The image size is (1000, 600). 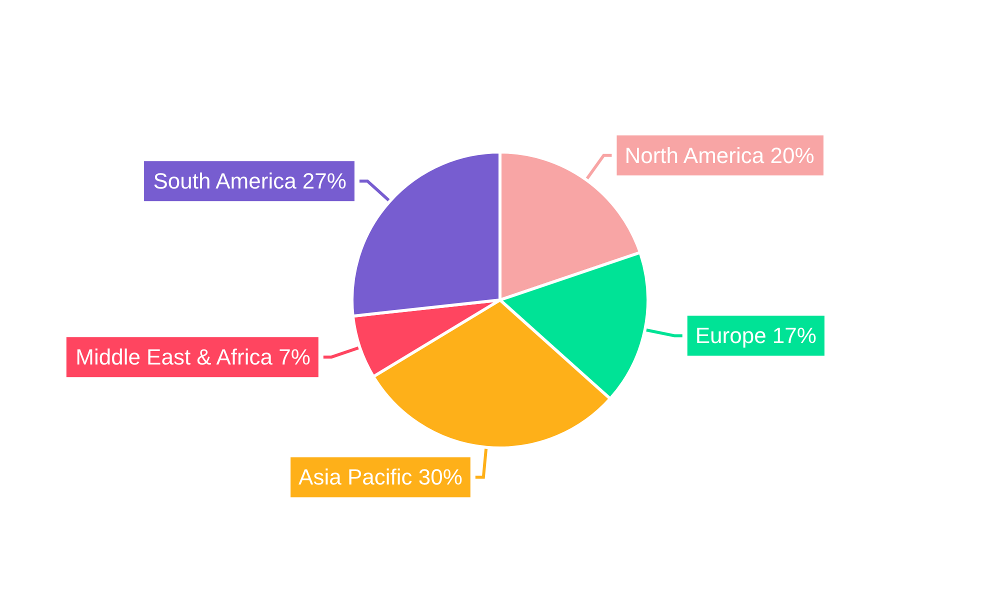 What do you see at coordinates (380, 477) in the screenshot?
I see `slice-label: Asia Pacific 30%` at bounding box center [380, 477].